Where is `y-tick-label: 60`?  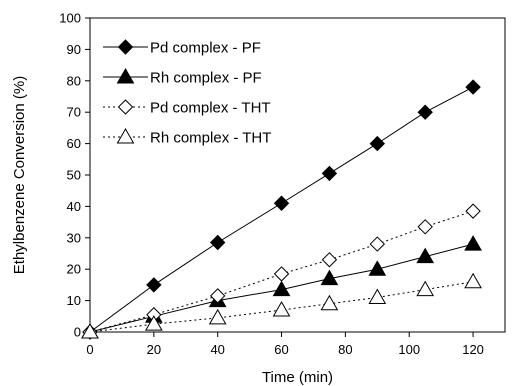
y-tick-label: 60 is located at coordinates (74, 143).